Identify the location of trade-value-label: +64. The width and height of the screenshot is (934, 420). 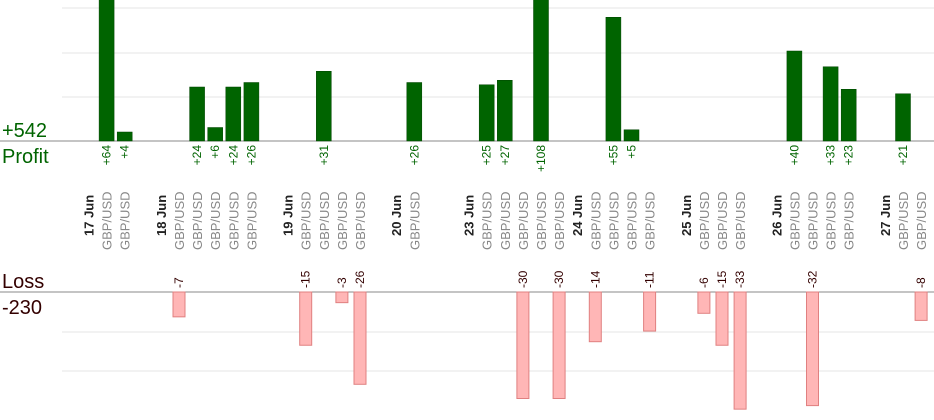
(107, 155).